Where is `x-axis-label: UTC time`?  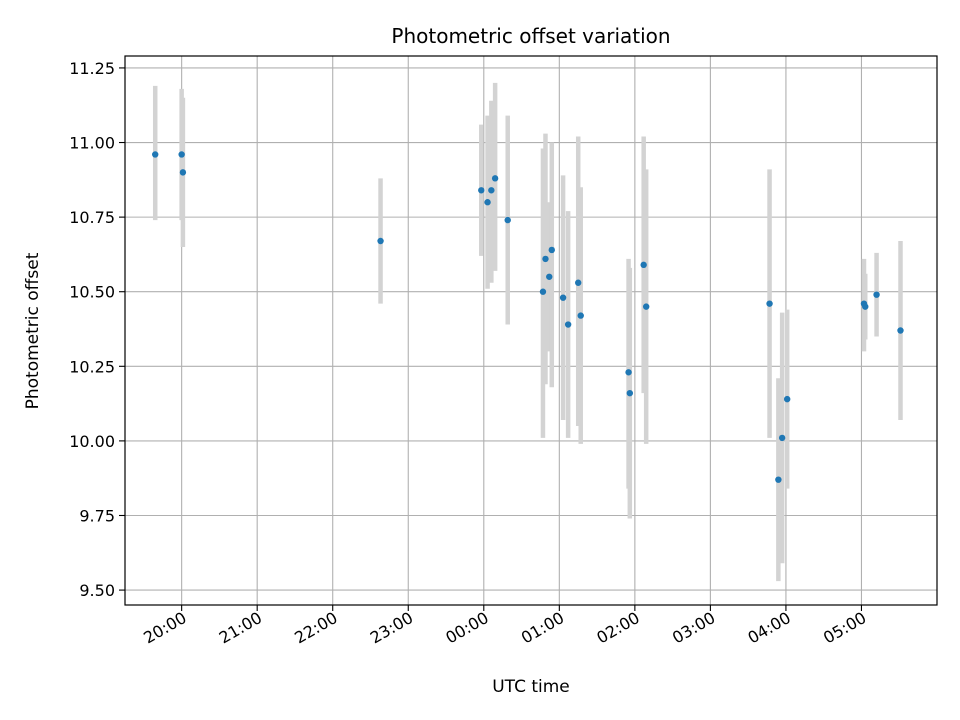 x-axis-label: UTC time is located at coordinates (531, 687).